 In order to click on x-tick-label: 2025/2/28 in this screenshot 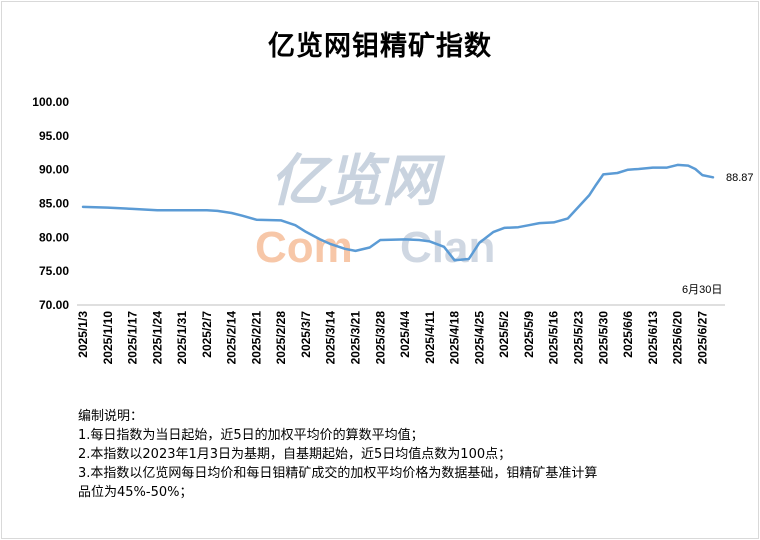, I will do `click(281, 338)`.